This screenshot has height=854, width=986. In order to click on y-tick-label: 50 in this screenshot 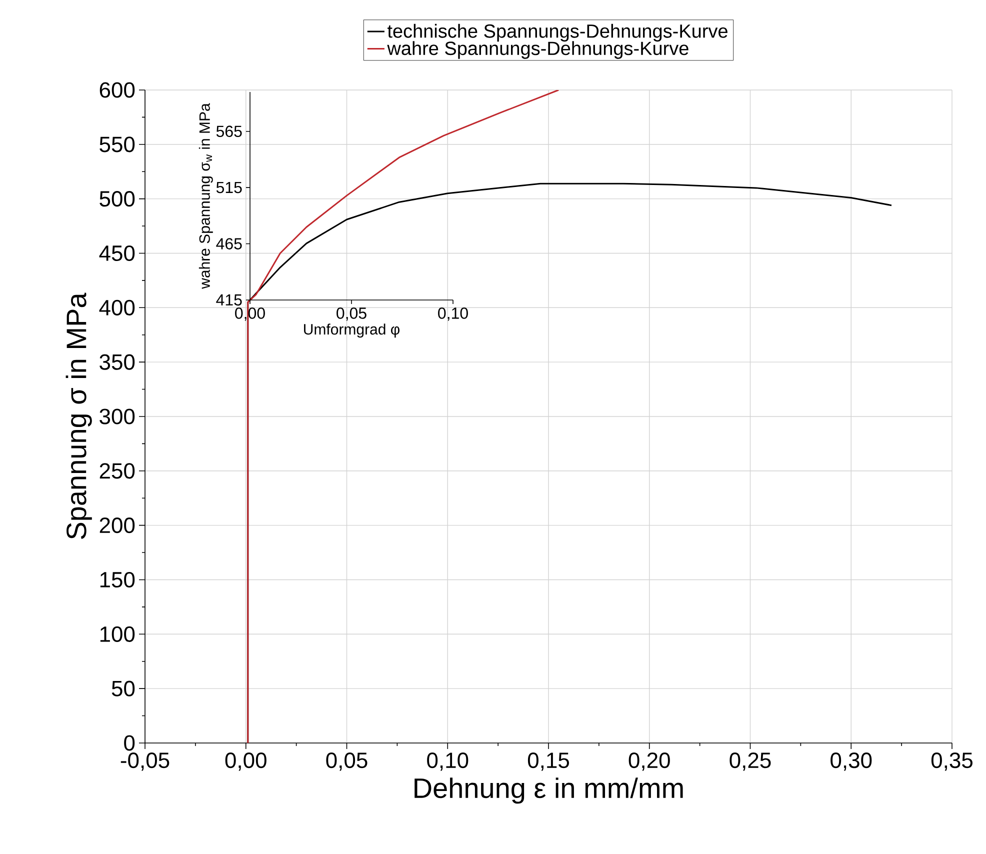, I will do `click(123, 688)`.